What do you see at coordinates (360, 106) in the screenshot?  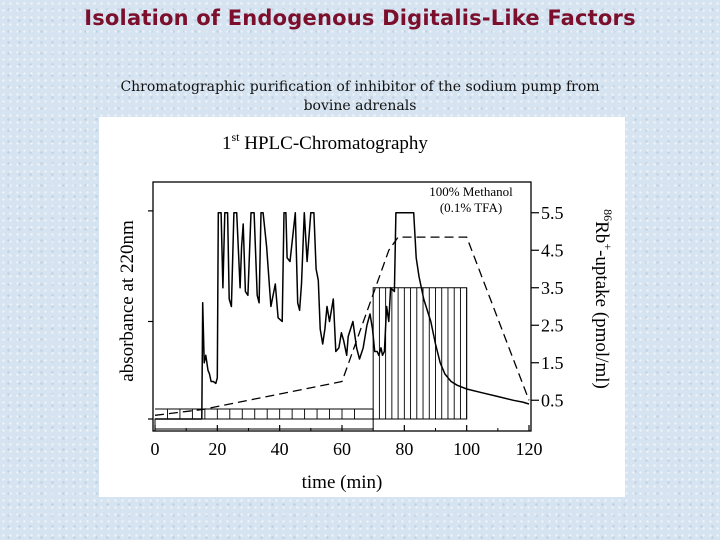 I see `subtitle-line-2: bovine adrenals` at bounding box center [360, 106].